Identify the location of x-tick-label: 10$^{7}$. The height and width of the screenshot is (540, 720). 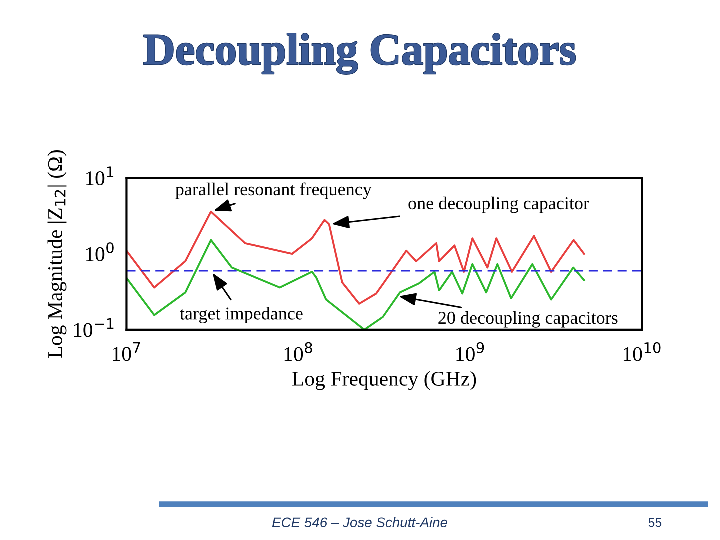
(126, 352).